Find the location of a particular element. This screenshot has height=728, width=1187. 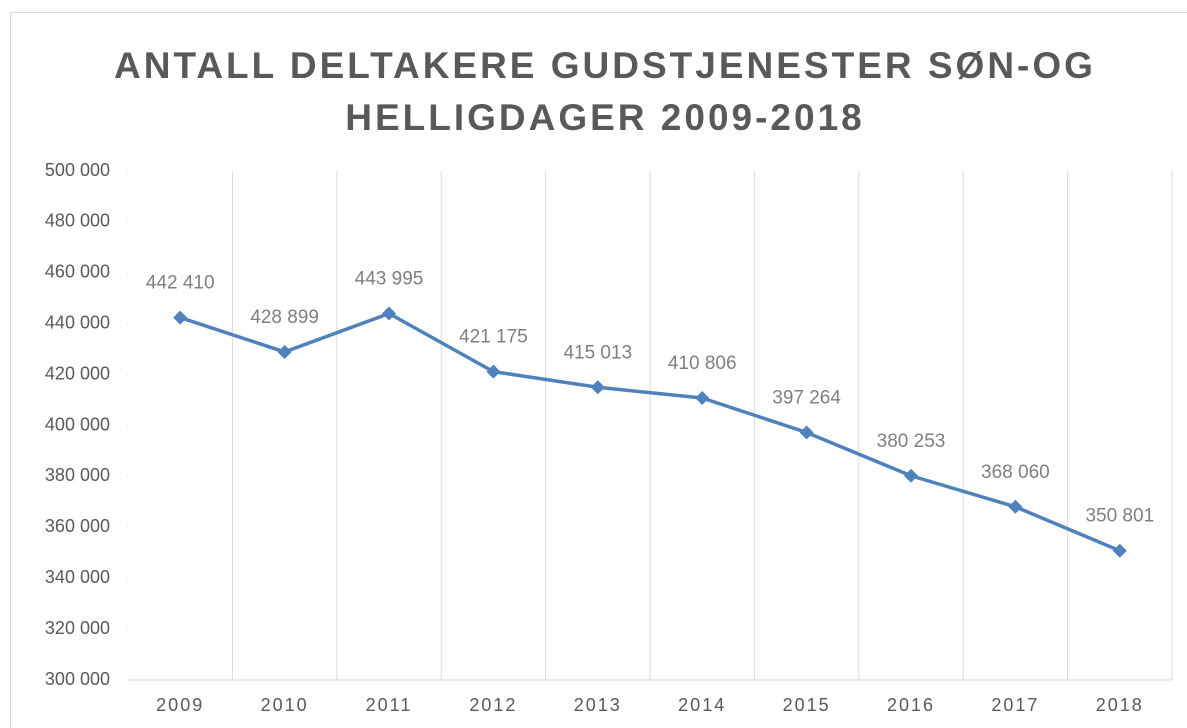

y-tick-label: 300 000 is located at coordinates (77, 679).